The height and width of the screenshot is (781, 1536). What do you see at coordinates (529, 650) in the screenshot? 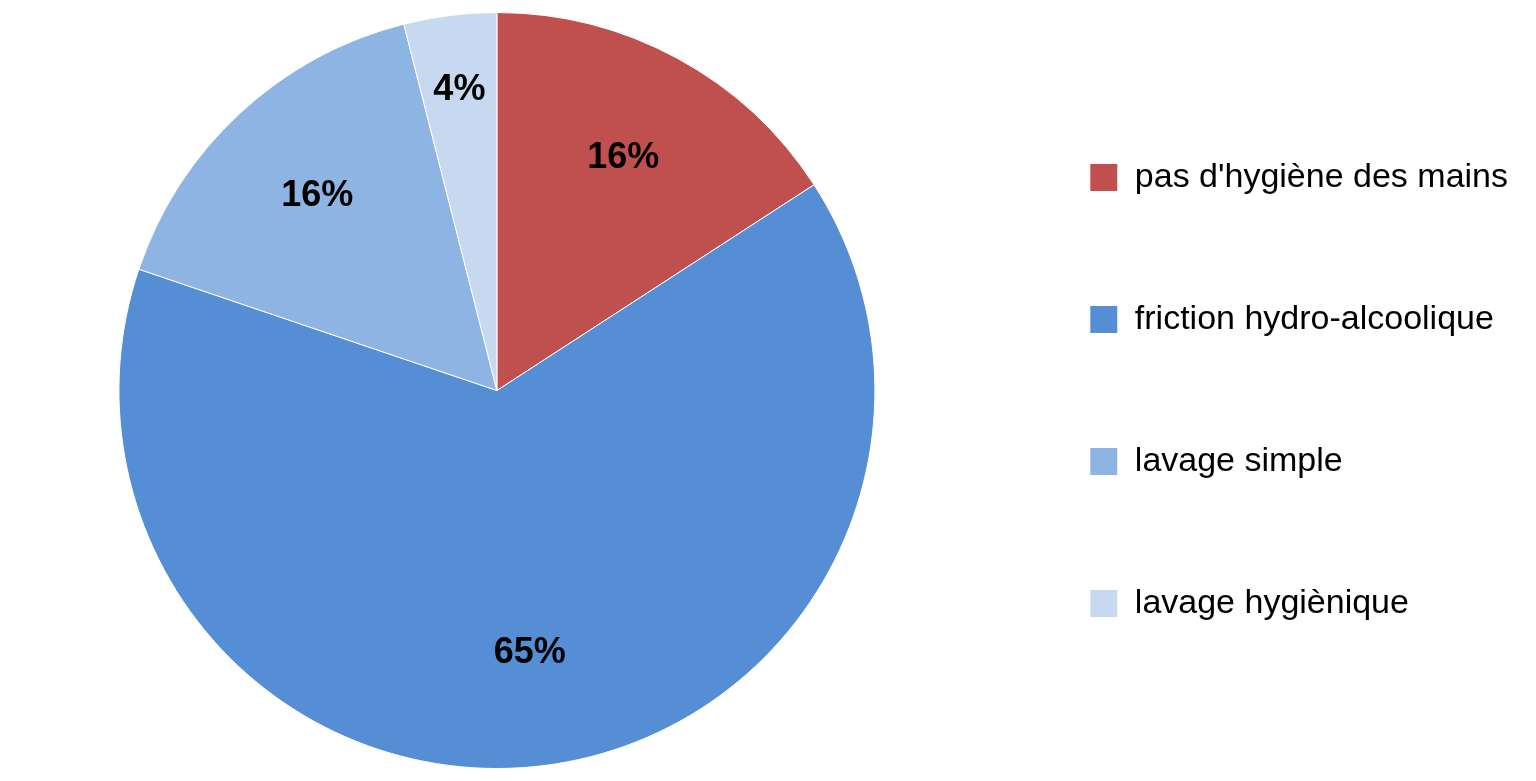
I see `data-label: 65%` at bounding box center [529, 650].